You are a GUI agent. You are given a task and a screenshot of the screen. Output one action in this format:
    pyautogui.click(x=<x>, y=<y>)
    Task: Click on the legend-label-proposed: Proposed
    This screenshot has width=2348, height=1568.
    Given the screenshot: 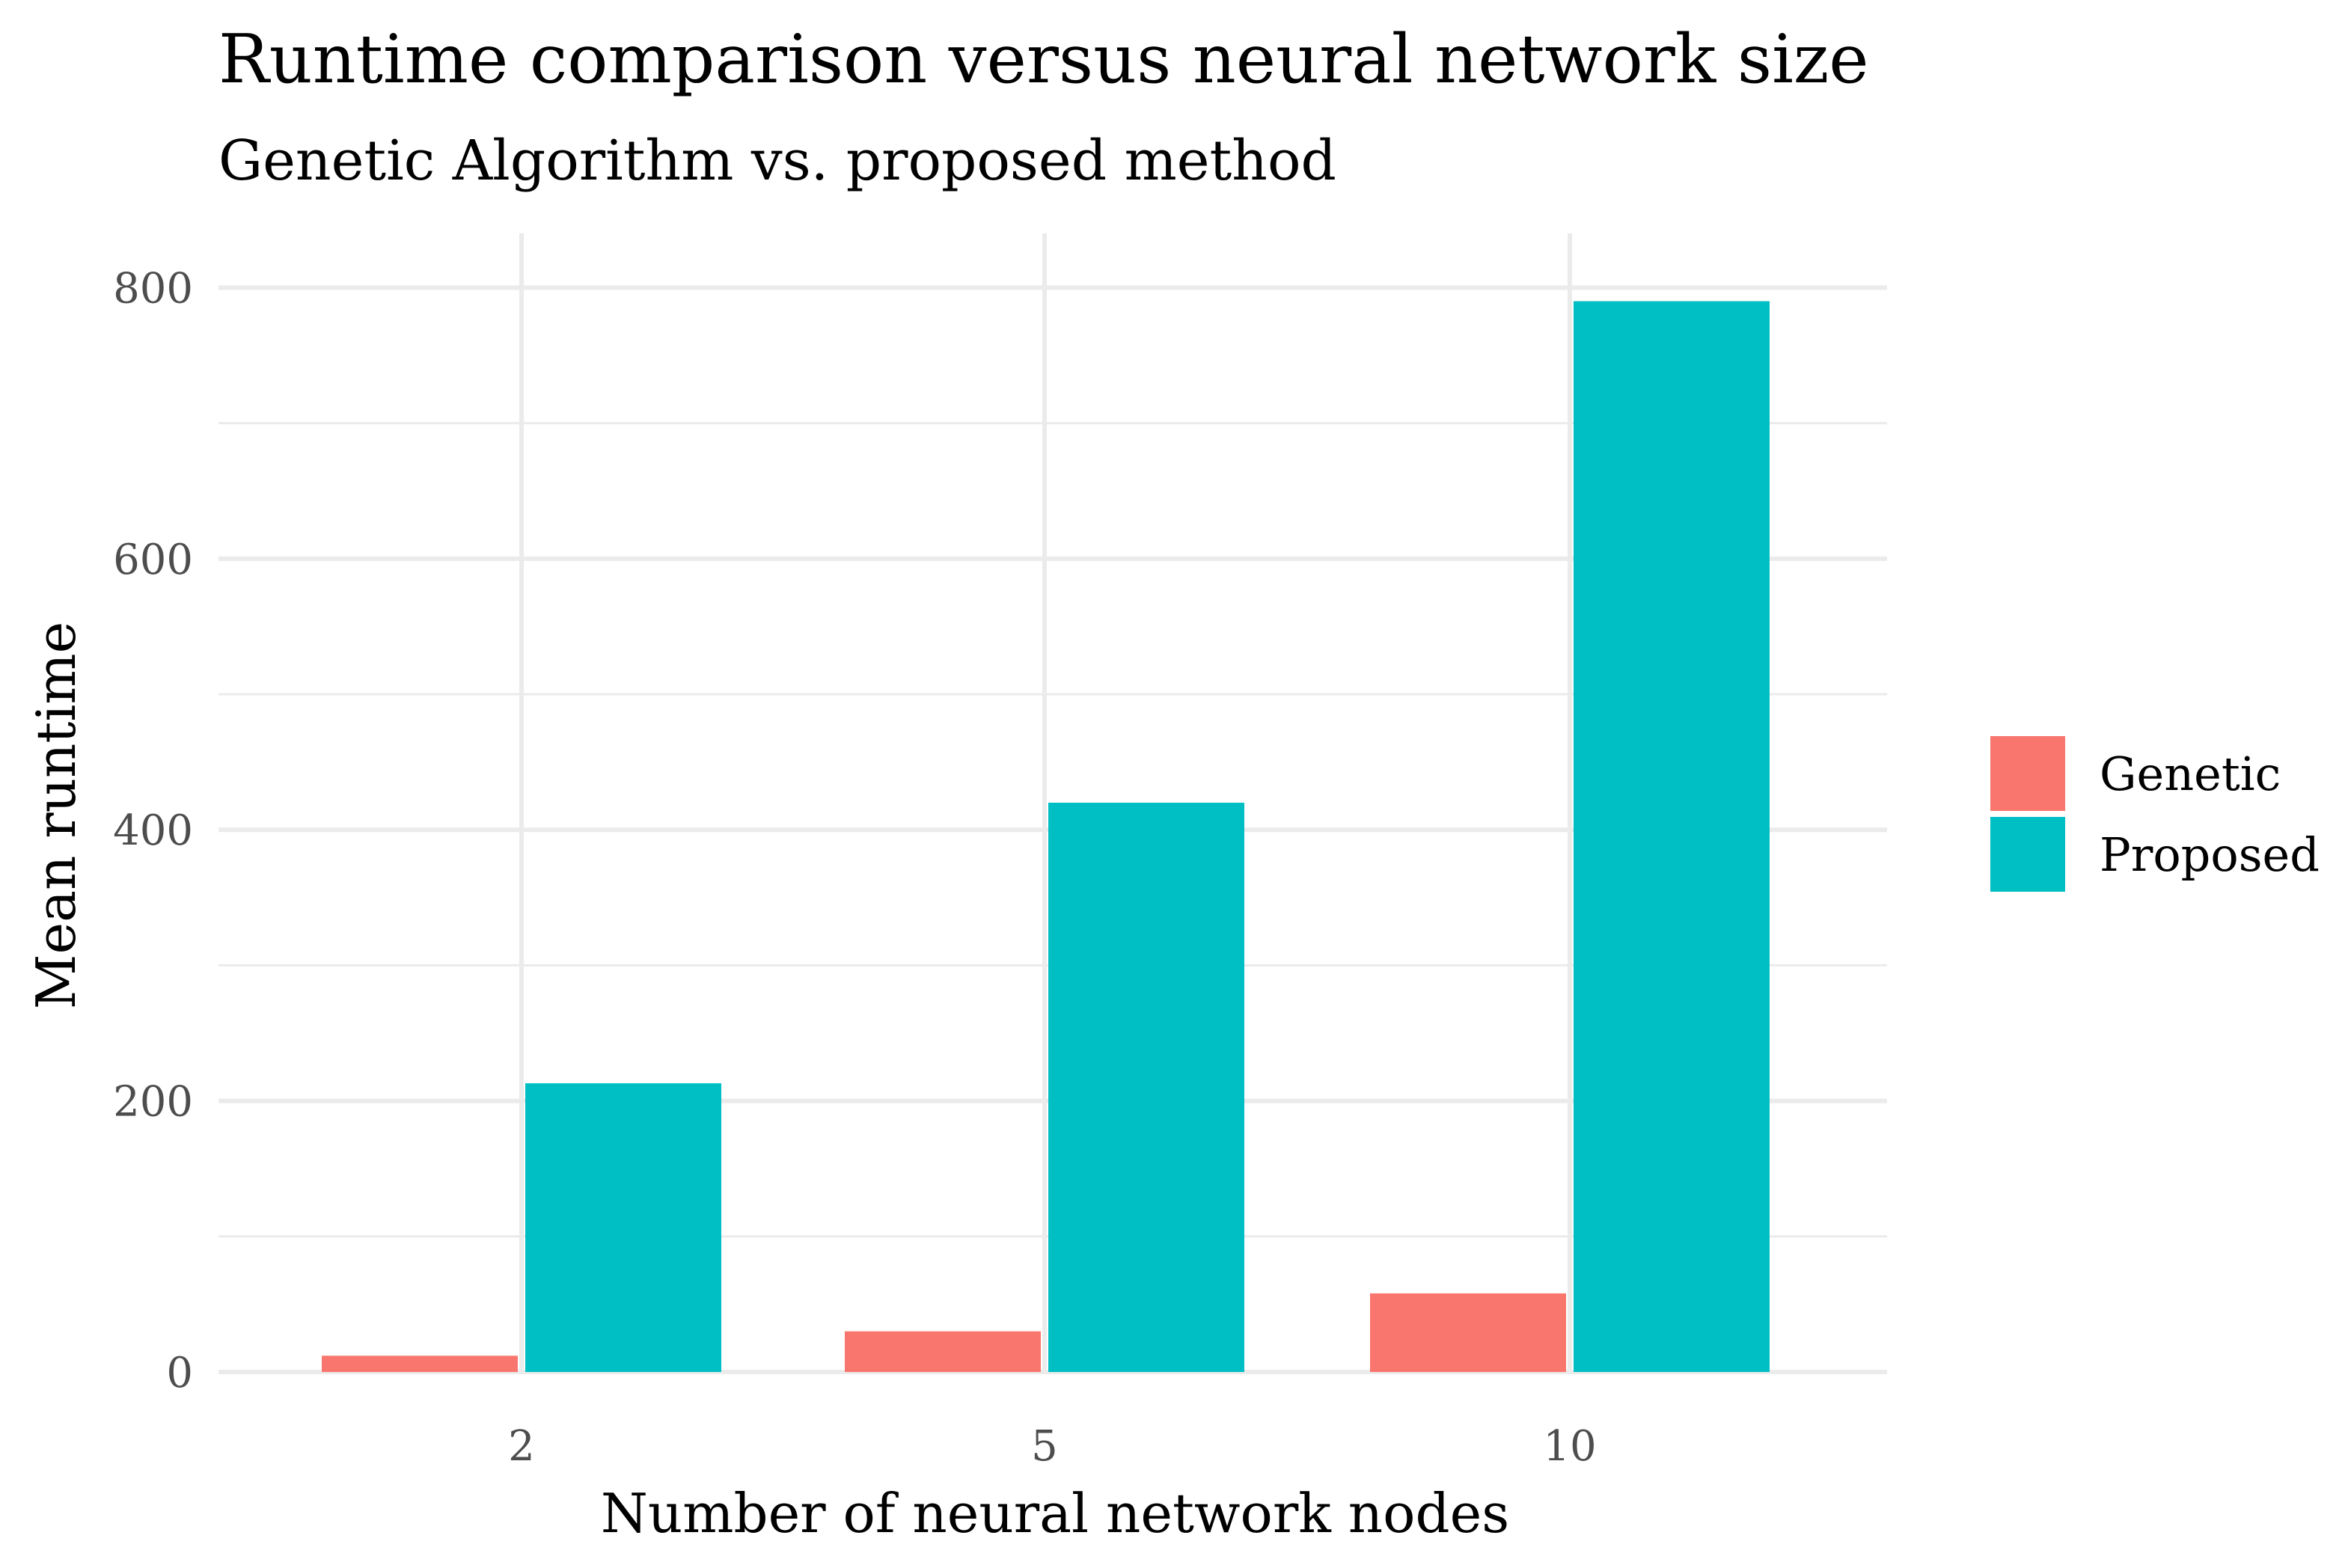 What is the action you would take?
    pyautogui.click(x=2210, y=855)
    